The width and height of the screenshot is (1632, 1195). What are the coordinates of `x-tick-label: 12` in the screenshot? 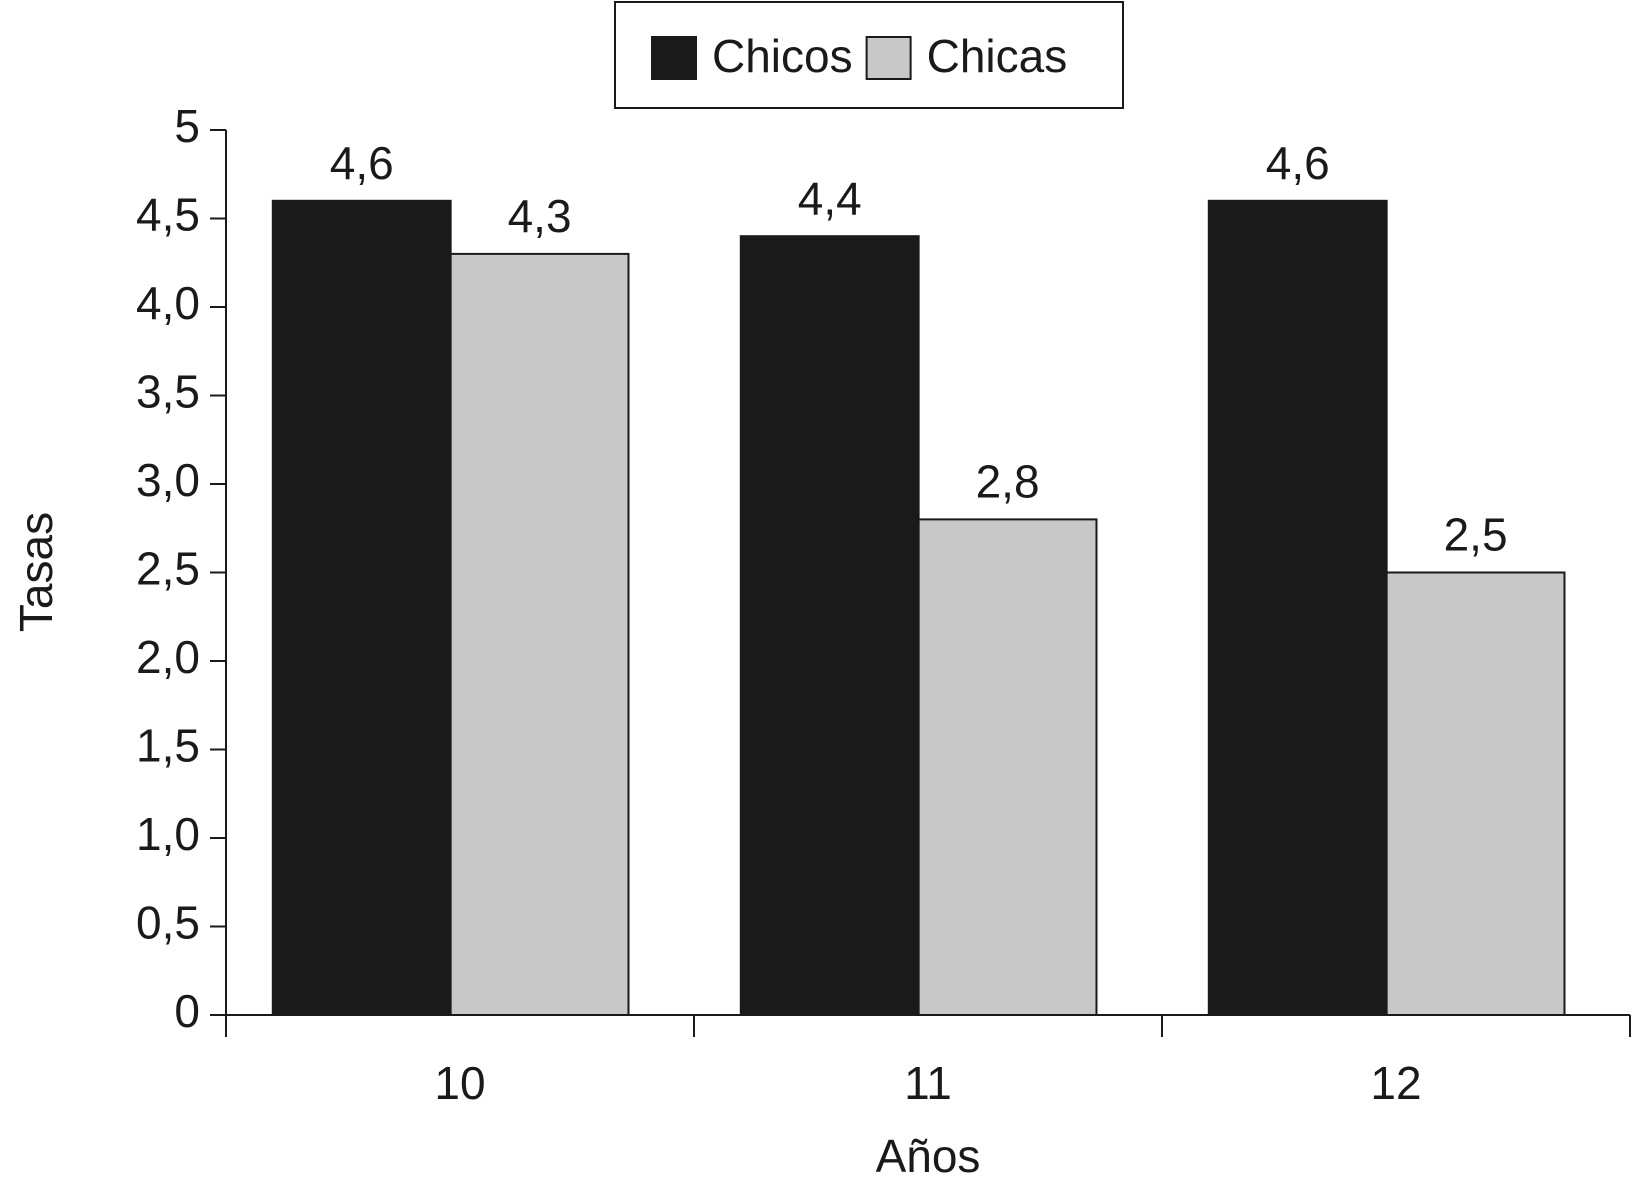 It's located at (1395, 1083).